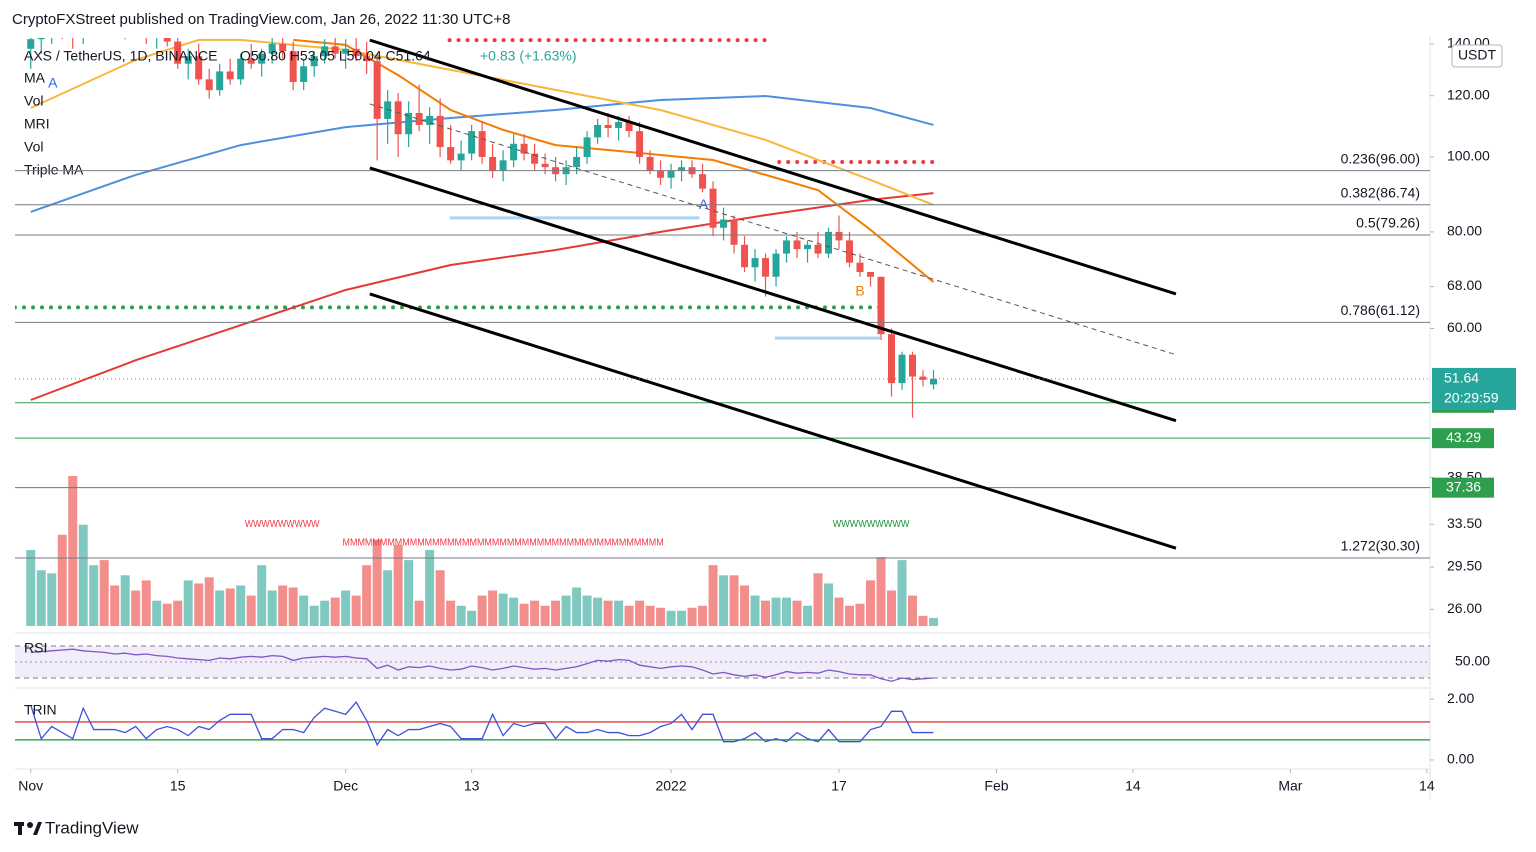  What do you see at coordinates (54, 170) in the screenshot?
I see `indicator-name: Triple MA` at bounding box center [54, 170].